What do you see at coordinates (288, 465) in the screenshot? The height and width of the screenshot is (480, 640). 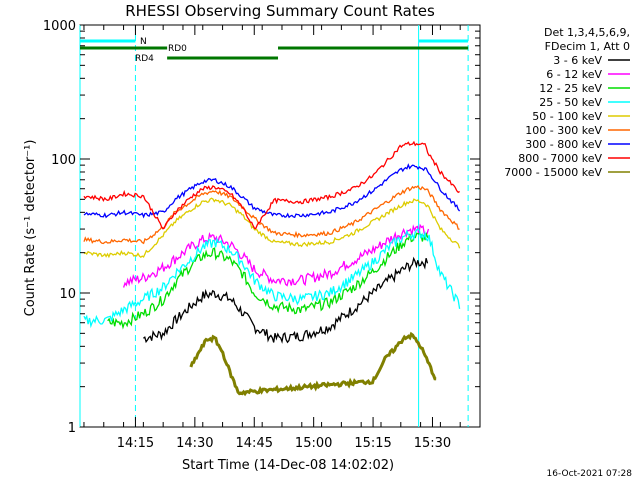 I see `x-axis-label: Start Time (14-Dec-08 14:02:02)` at bounding box center [288, 465].